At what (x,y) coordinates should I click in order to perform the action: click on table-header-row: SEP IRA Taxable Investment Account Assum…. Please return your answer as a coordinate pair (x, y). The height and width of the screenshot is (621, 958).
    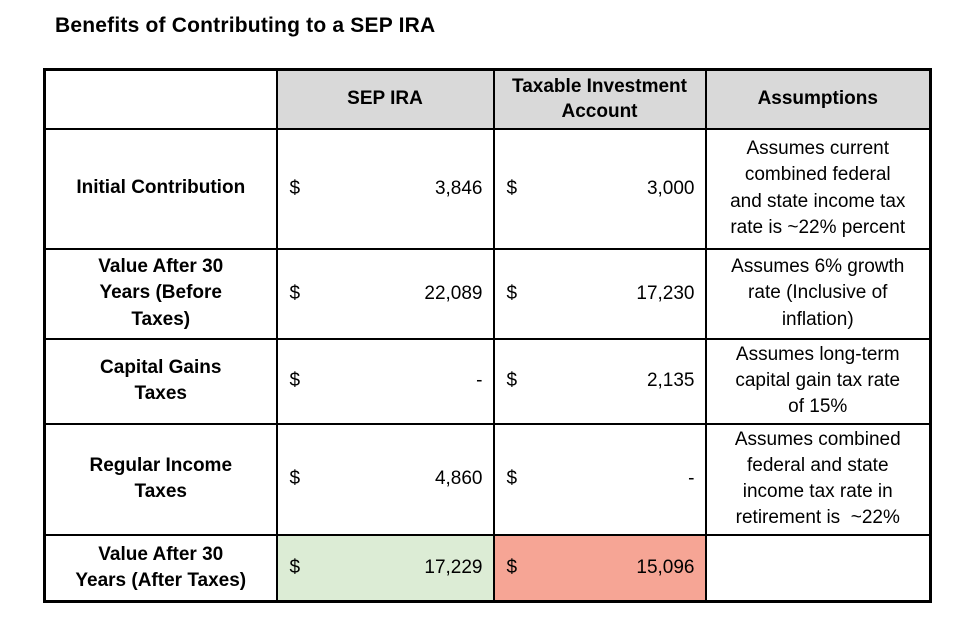
    Looking at the image, I should click on (487, 99).